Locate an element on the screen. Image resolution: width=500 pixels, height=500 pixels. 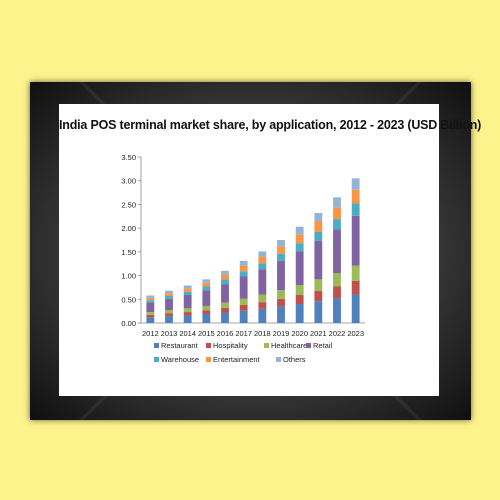
x-tick-label: 2018 is located at coordinates (262, 333).